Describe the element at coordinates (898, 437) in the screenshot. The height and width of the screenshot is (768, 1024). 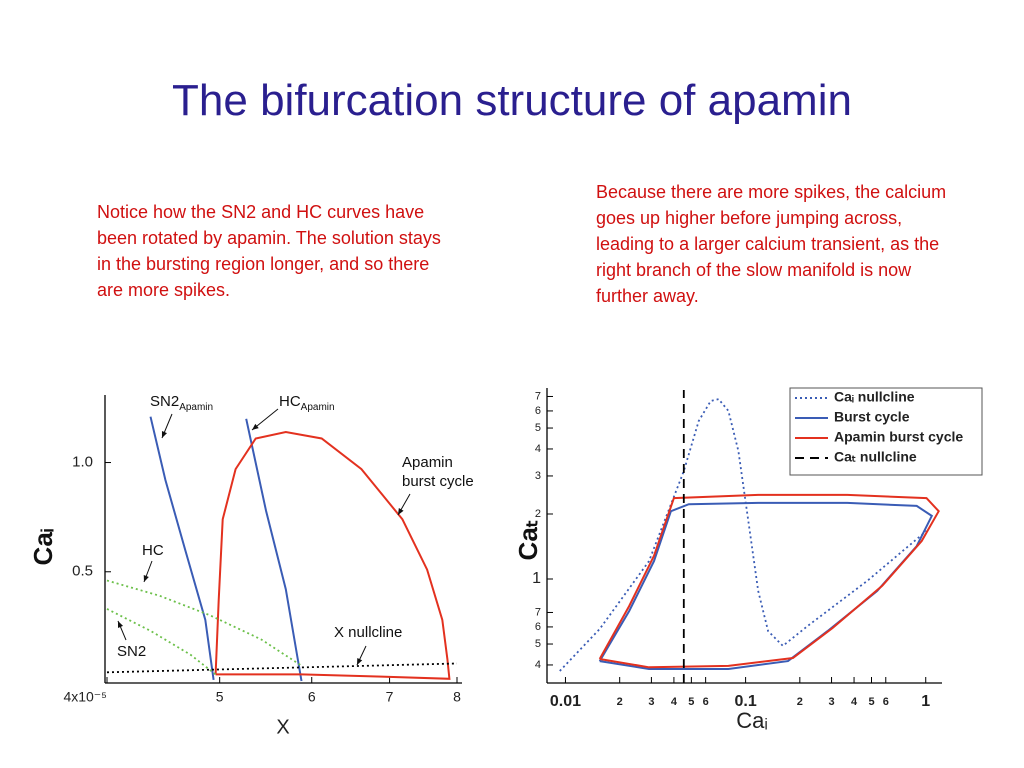
I see `legend-label: Apamin burst cycle` at that location.